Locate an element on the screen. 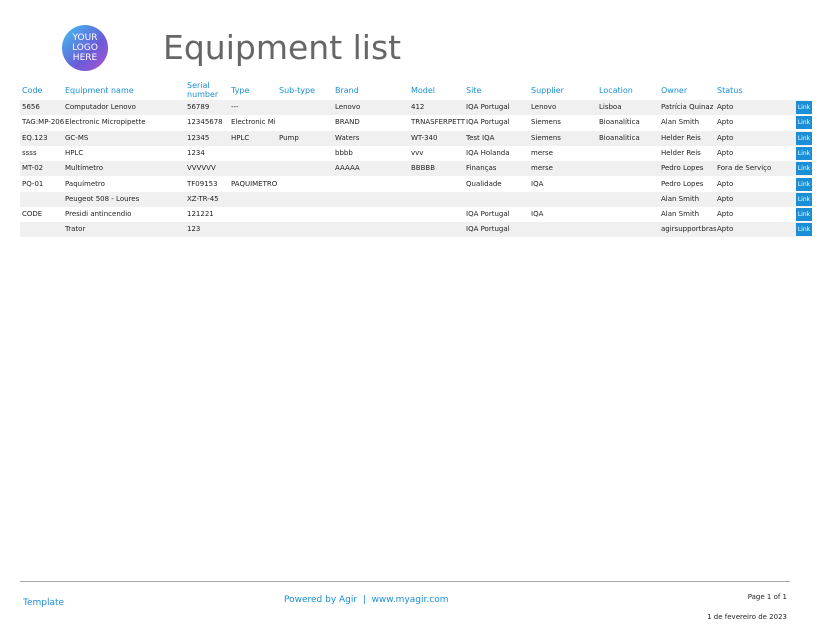  table-cell: BRAND is located at coordinates (347, 122).